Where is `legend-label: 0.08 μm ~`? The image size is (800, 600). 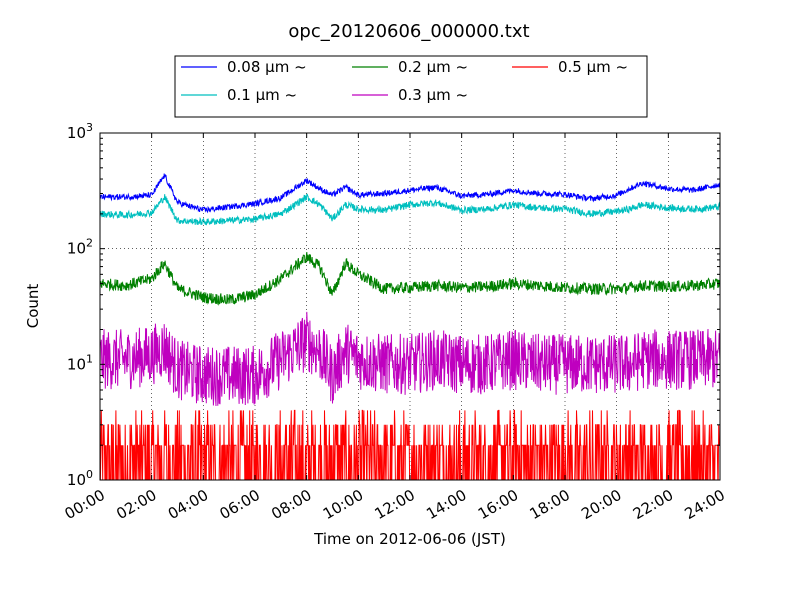 legend-label: 0.08 μm ~ is located at coordinates (267, 67).